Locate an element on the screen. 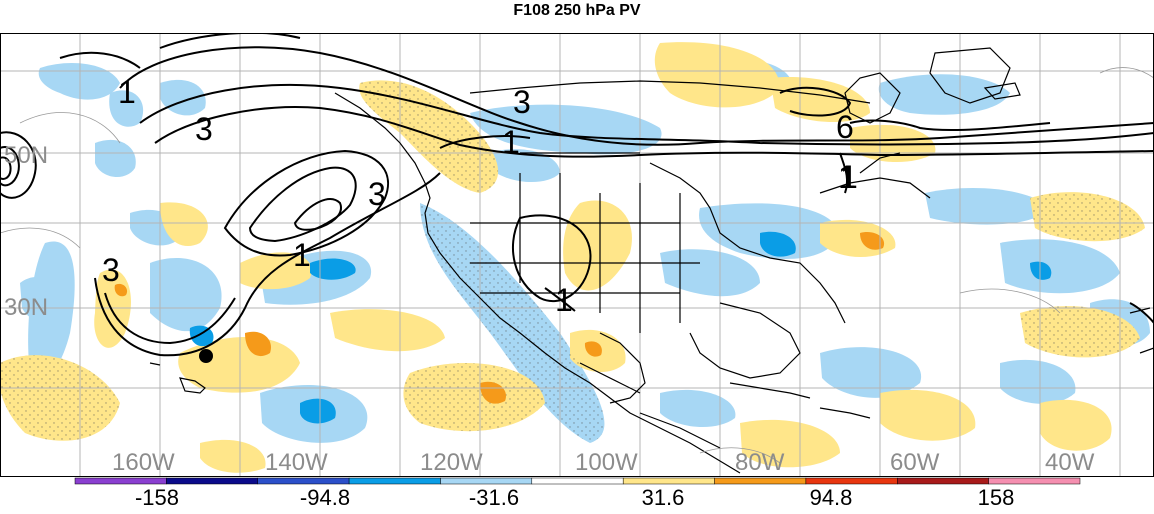 This screenshot has width=1154, height=514. contour-label: 6 is located at coordinates (845, 127).